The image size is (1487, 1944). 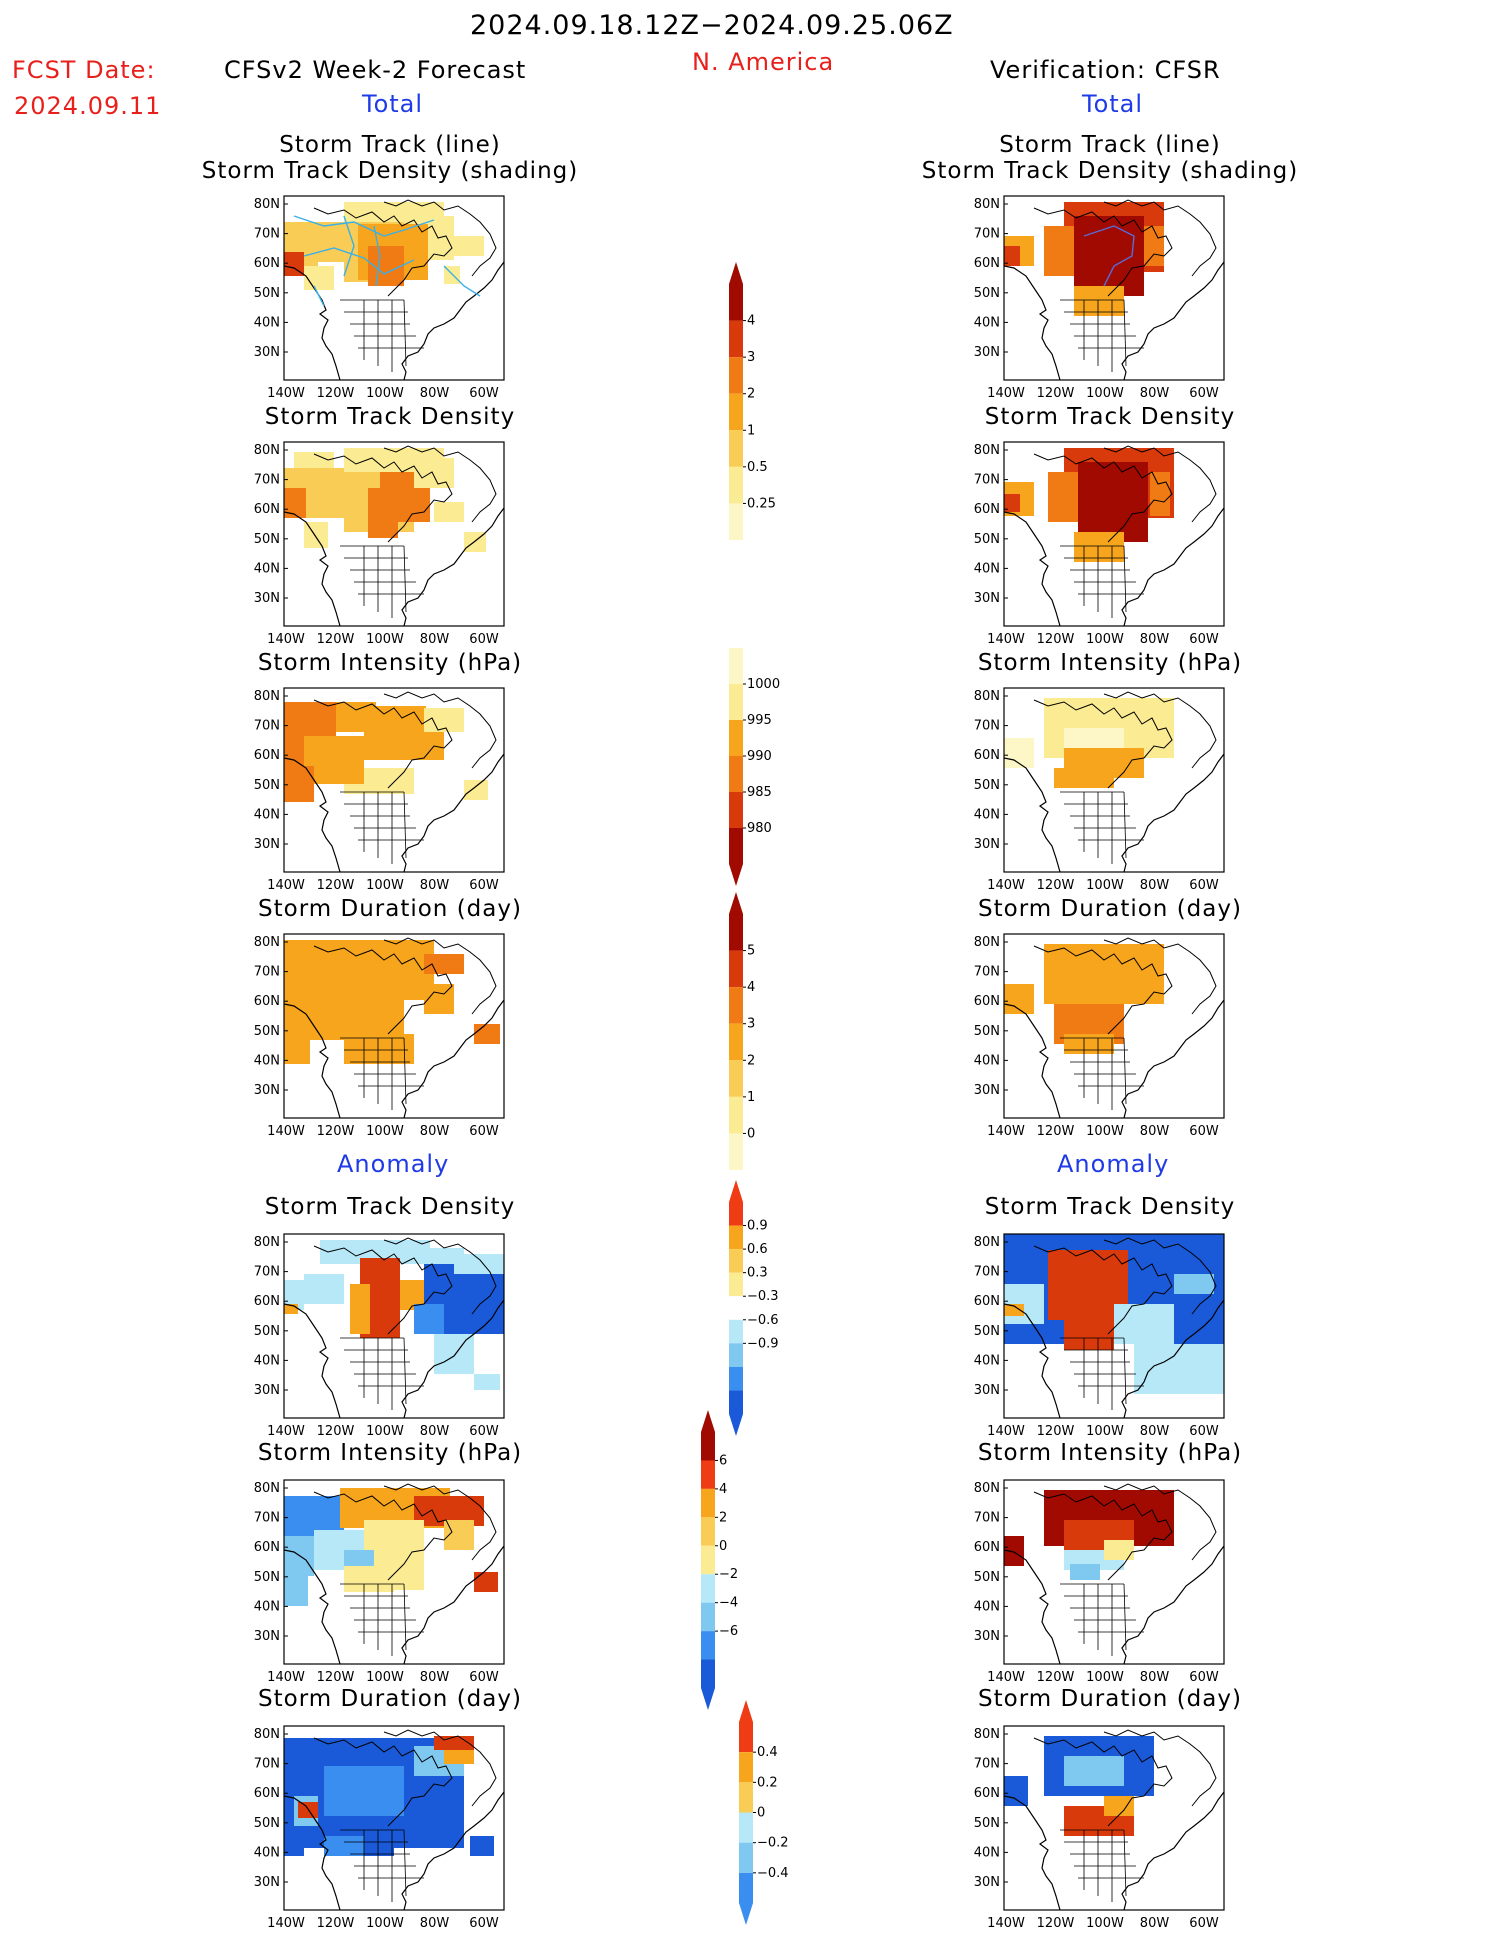 I want to click on verification-duration-map: 80N 70N 60N 50N 40N 30N 140W 120W 100W 80W 60W, so click(x=1099, y=1036).